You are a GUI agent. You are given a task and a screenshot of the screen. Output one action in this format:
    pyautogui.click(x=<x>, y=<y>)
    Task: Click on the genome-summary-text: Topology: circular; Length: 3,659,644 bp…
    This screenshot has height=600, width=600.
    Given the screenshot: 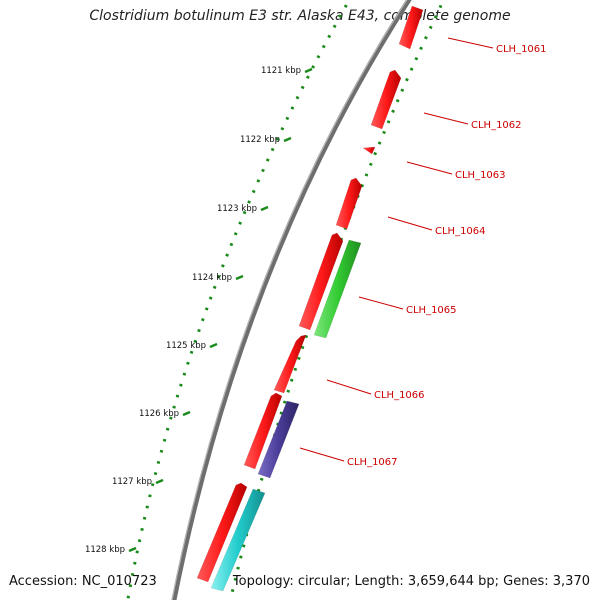 What is the action you would take?
    pyautogui.click(x=411, y=581)
    